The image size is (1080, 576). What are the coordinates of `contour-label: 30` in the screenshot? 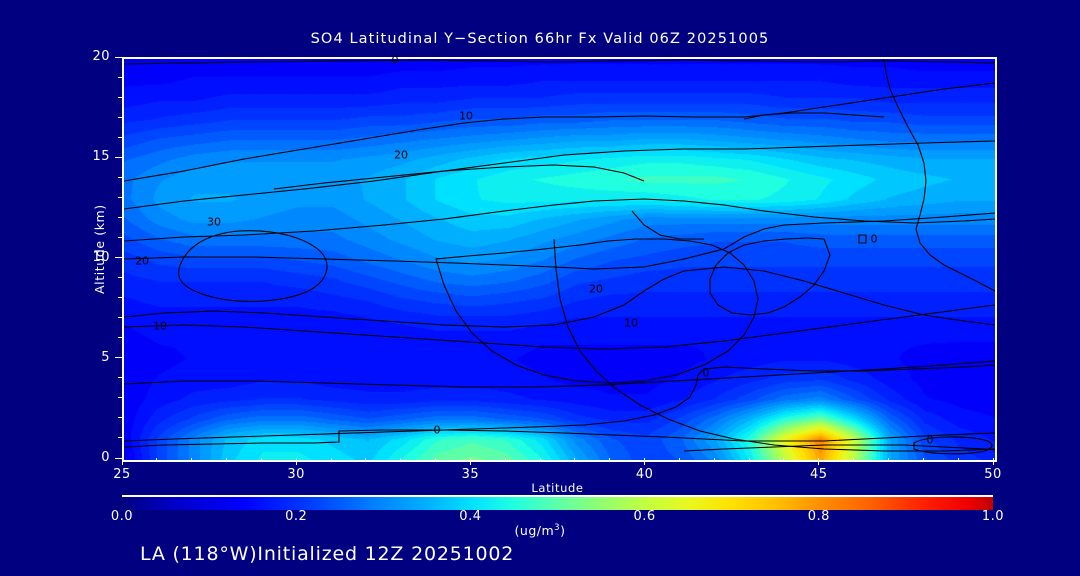 It's located at (214, 222).